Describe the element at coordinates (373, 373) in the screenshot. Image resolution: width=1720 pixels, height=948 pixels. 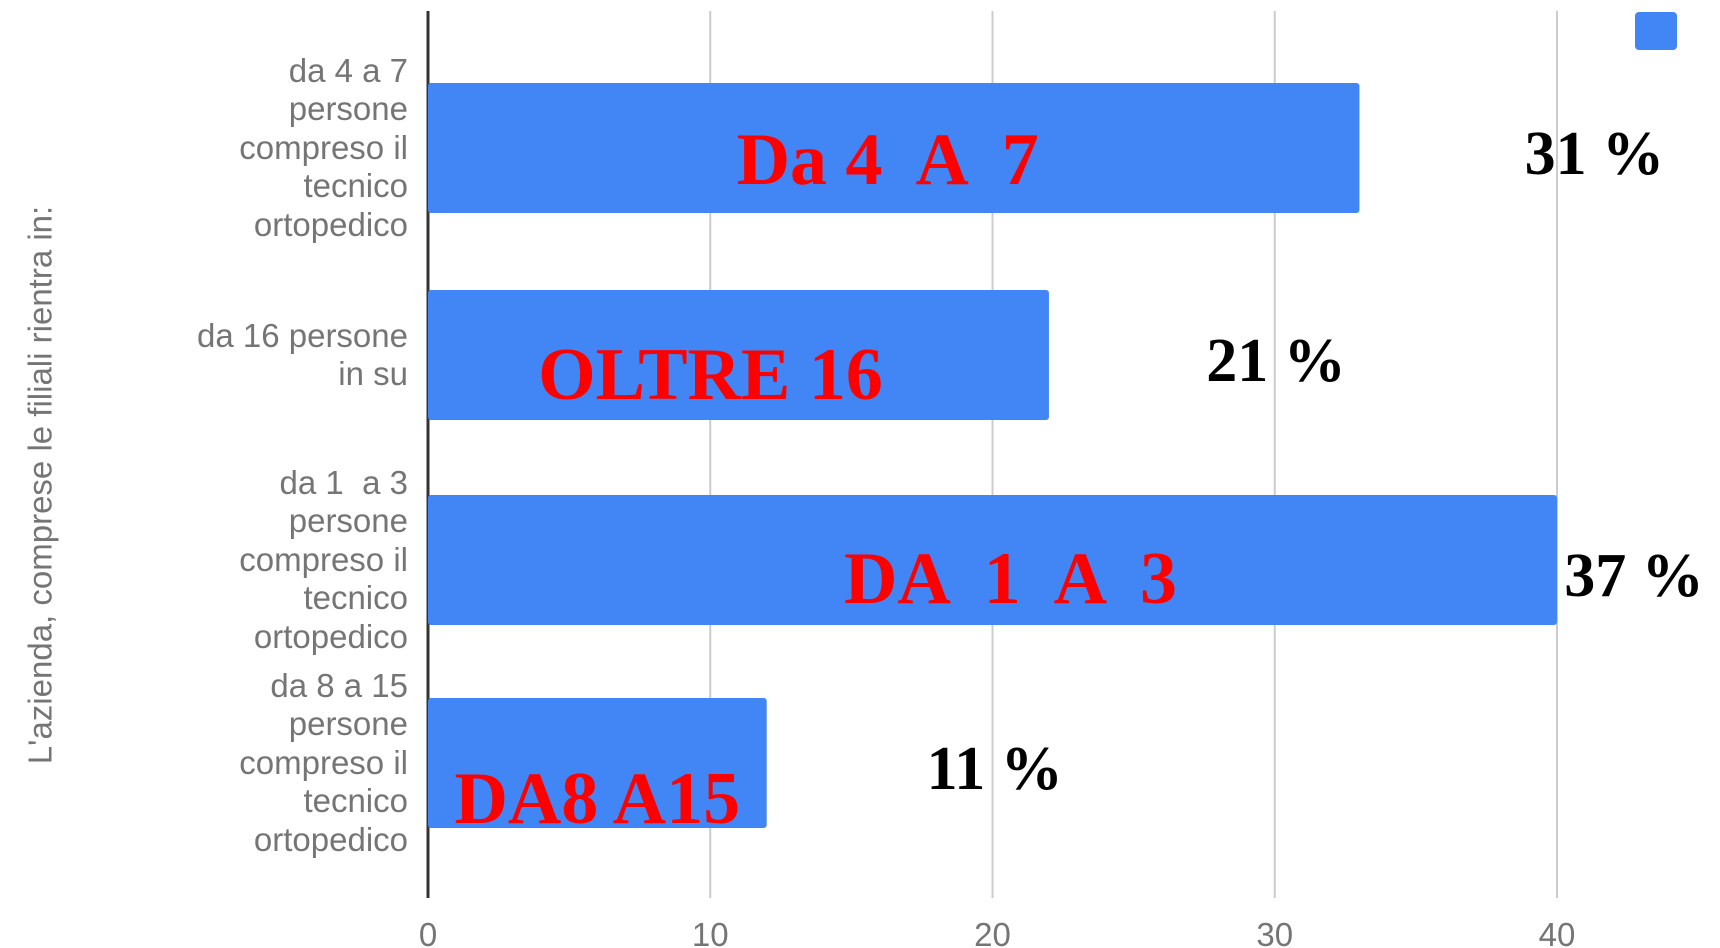
I see `y-tick-label: in su` at that location.